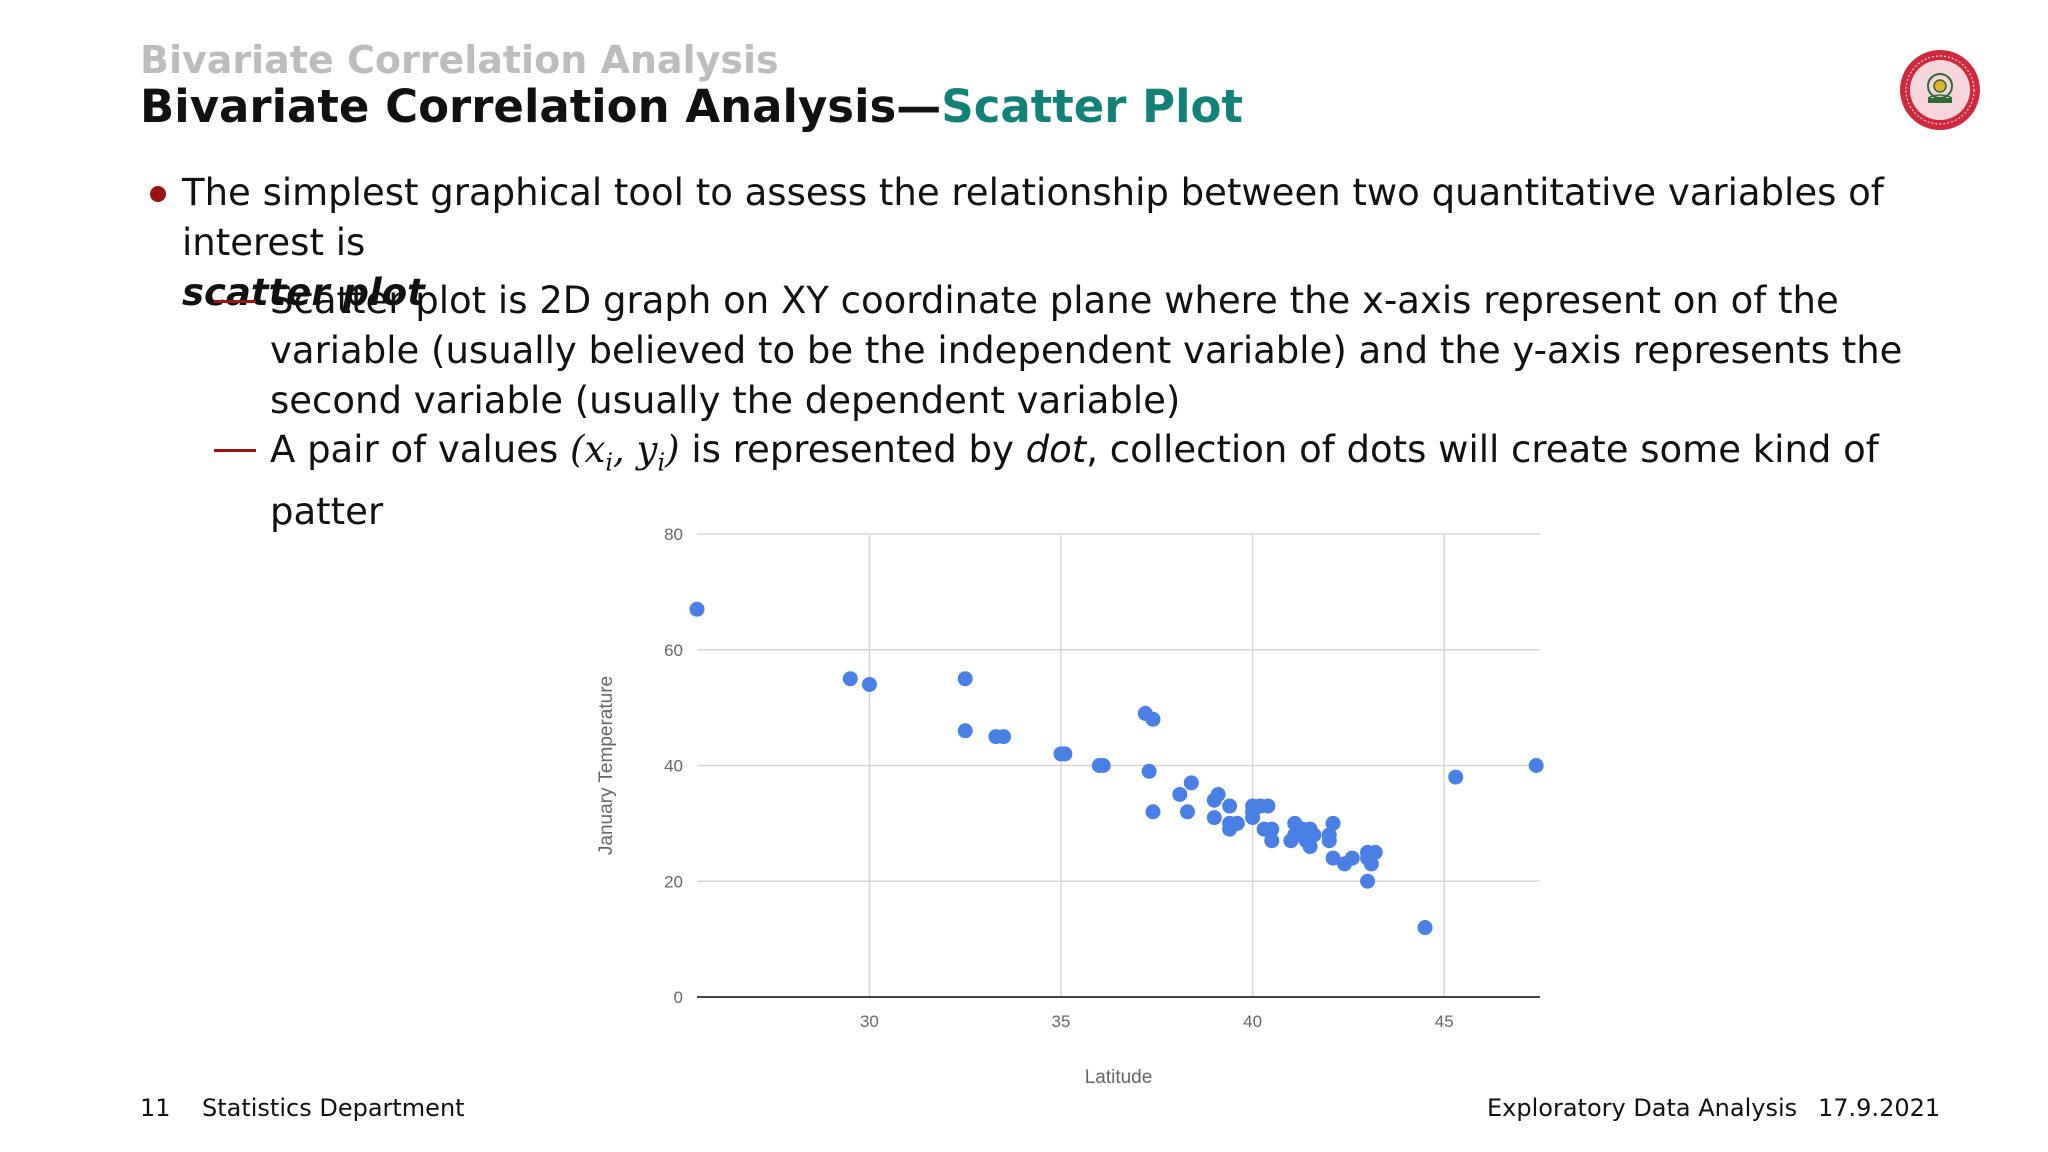  What do you see at coordinates (155, 1108) in the screenshot?
I see `footer-page-number: 11` at bounding box center [155, 1108].